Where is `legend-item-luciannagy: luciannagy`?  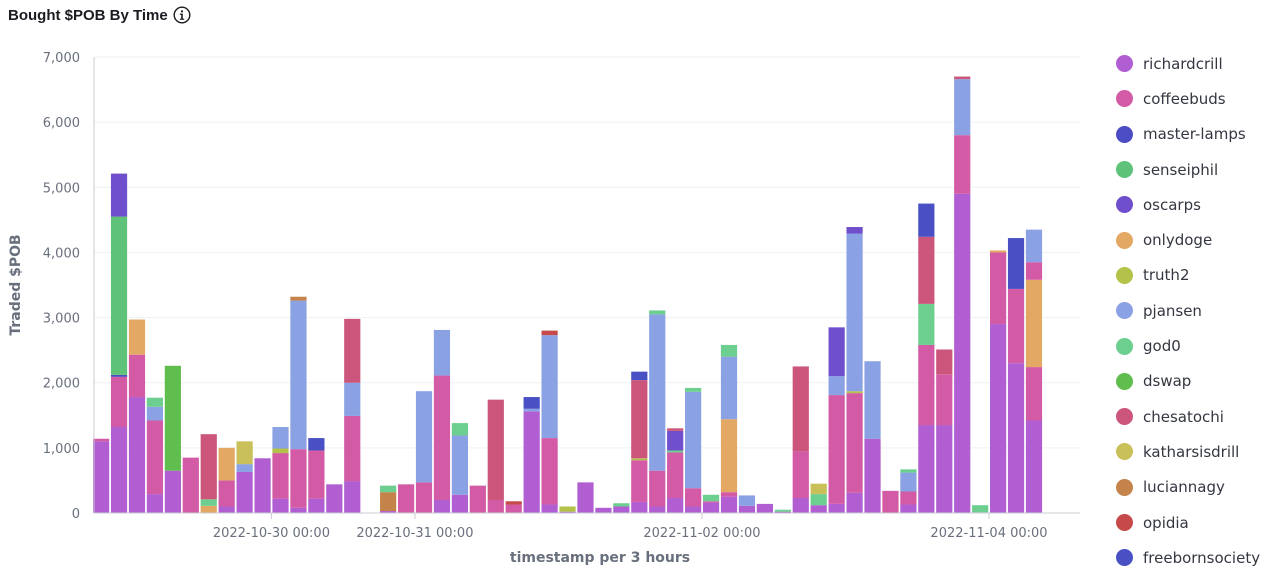 legend-item-luciannagy: luciannagy is located at coordinates (1198, 487).